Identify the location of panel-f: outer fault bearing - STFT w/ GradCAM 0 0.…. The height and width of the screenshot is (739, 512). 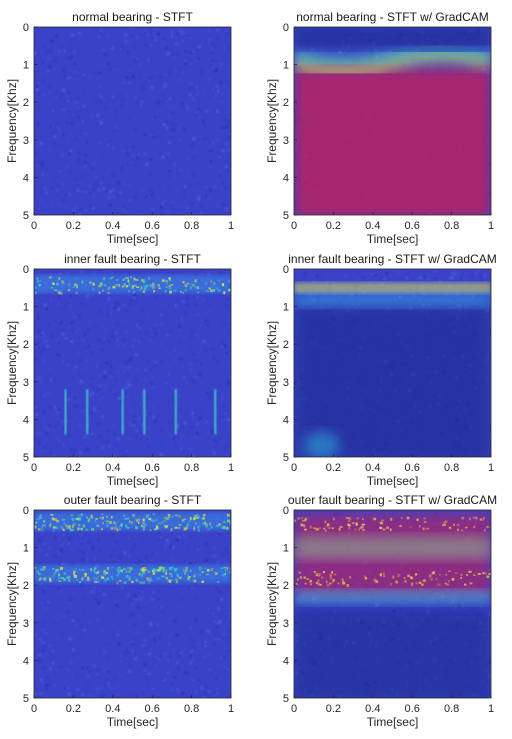
(381, 611).